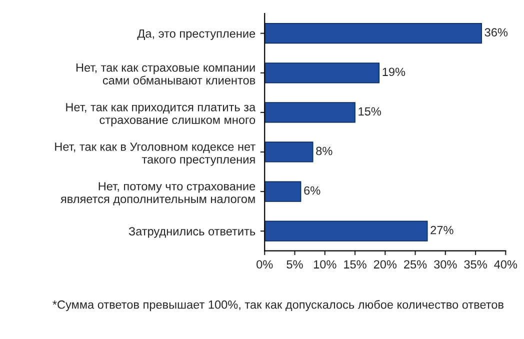  I want to click on y-tick-label: Да, это преступление, so click(196, 34).